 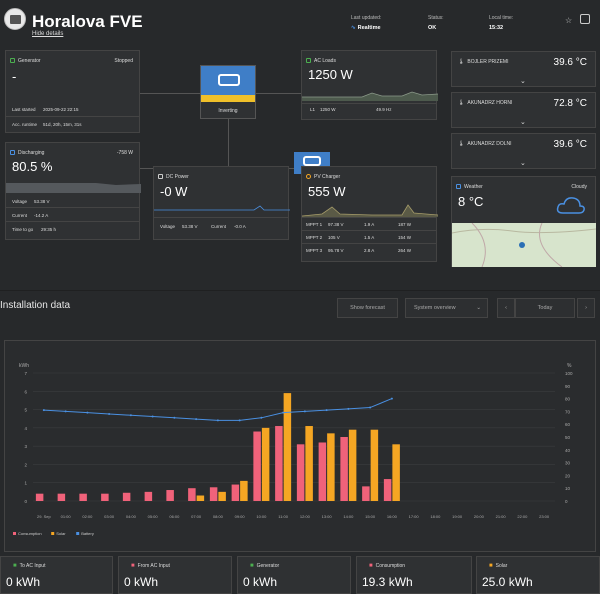 What do you see at coordinates (568, 450) in the screenshot?
I see `y2-tick-label: 40` at bounding box center [568, 450].